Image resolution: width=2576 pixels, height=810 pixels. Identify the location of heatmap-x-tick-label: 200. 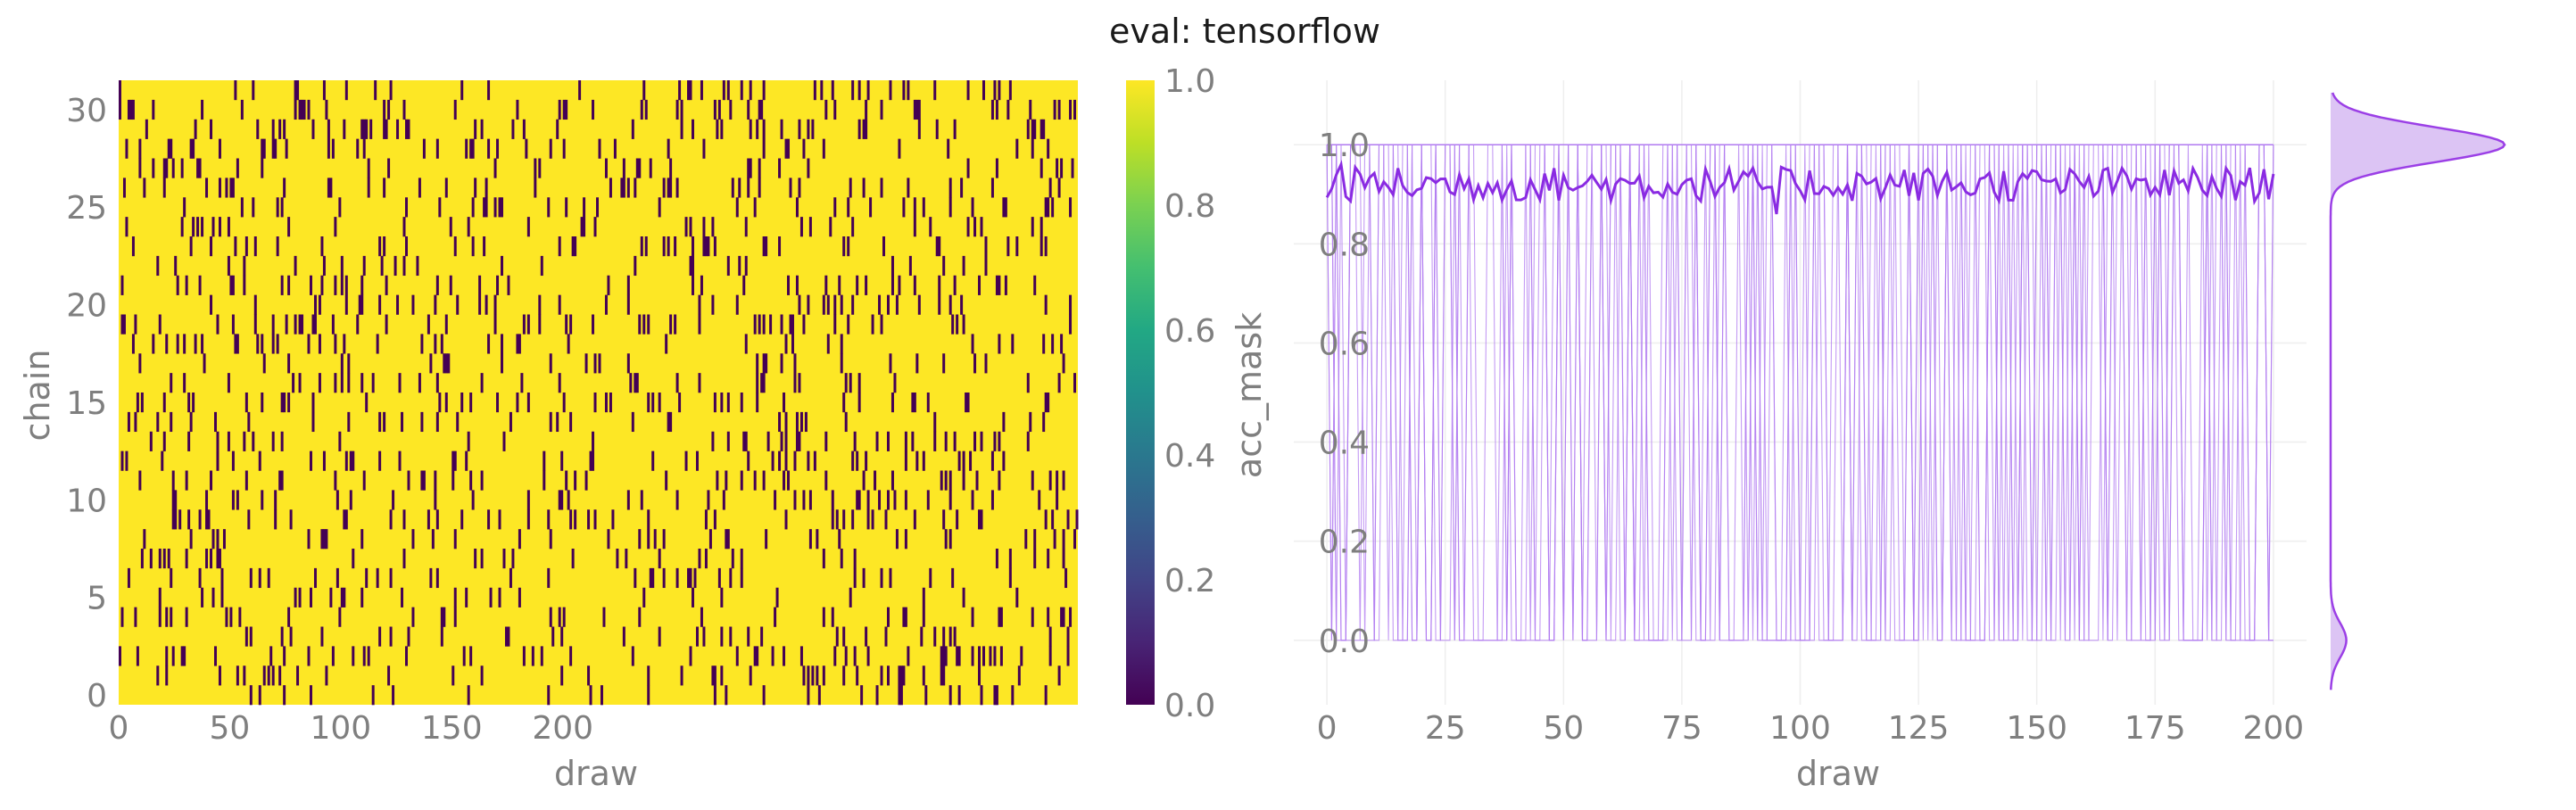
(562, 728).